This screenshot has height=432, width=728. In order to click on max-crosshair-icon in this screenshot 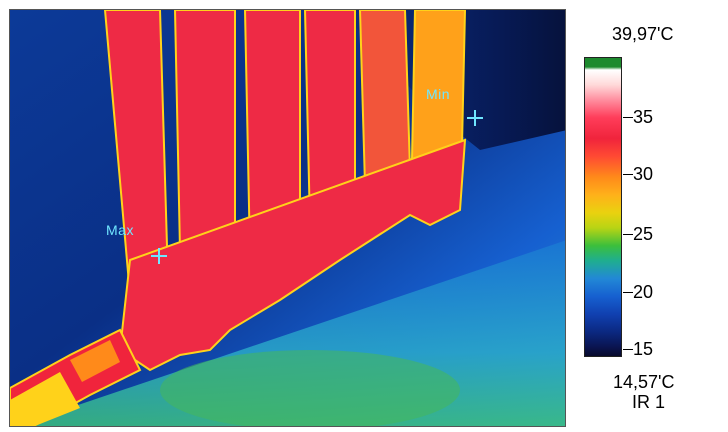, I will do `click(159, 256)`.